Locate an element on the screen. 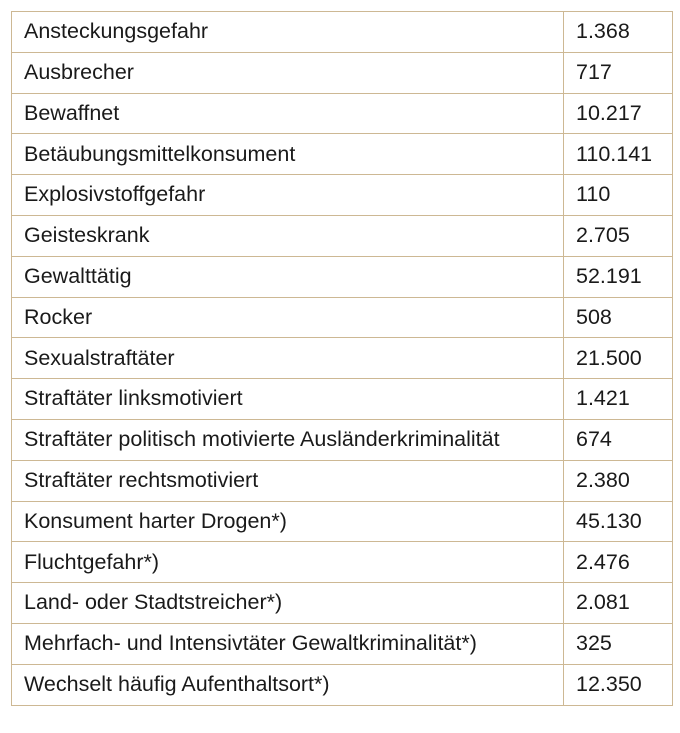  table-row: Sexualstraftäter 21.500 is located at coordinates (342, 358).